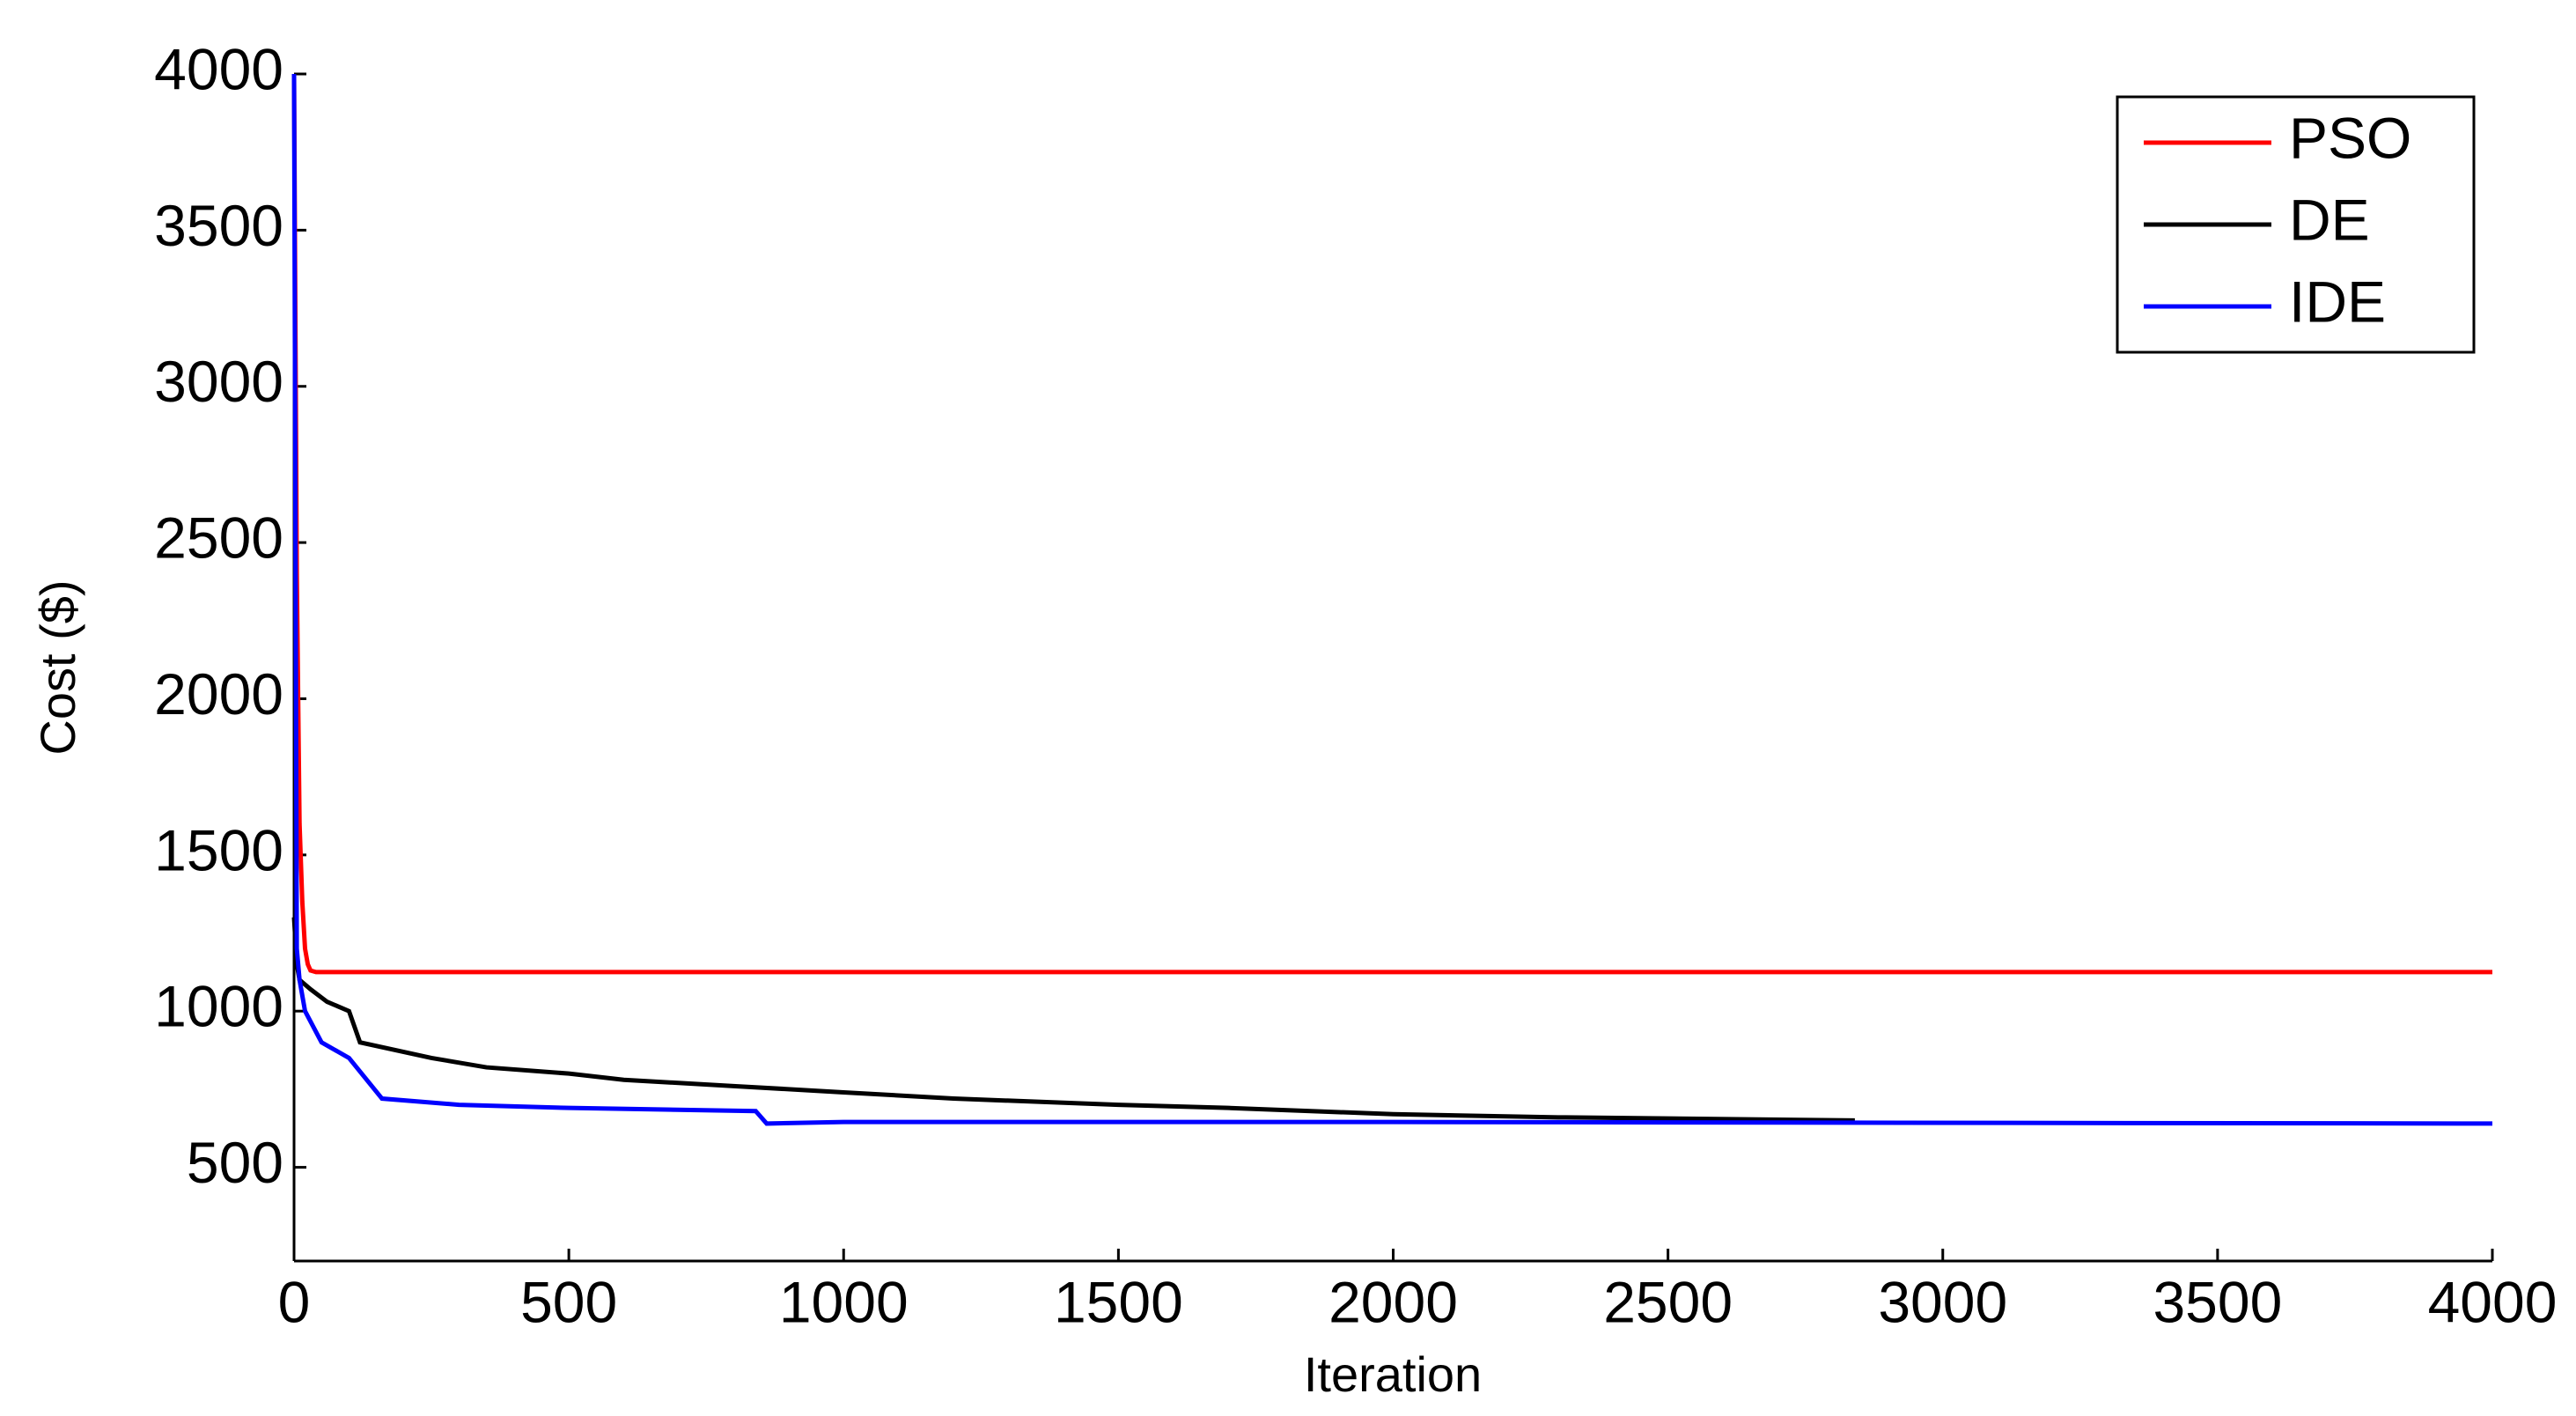  What do you see at coordinates (2350, 137) in the screenshot?
I see `legend-label: PSO` at bounding box center [2350, 137].